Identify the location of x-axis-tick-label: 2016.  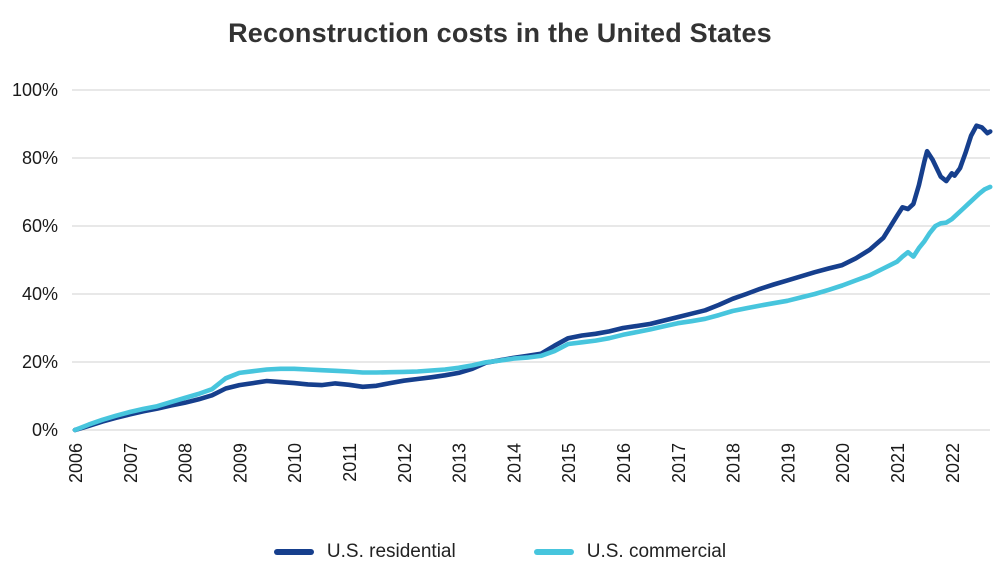
(624, 463).